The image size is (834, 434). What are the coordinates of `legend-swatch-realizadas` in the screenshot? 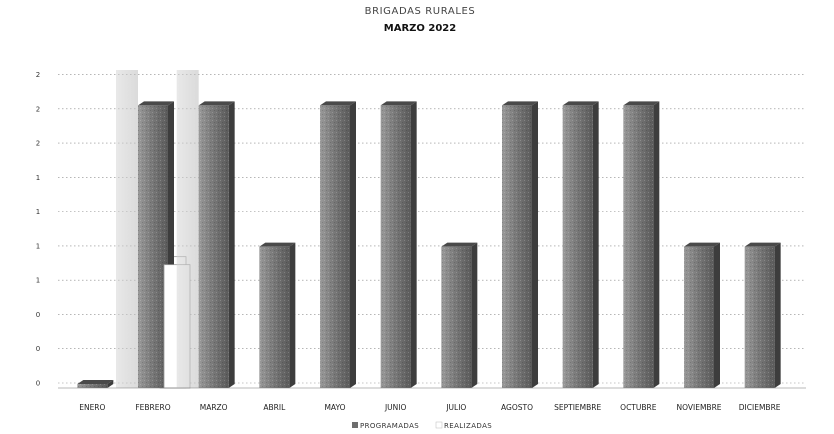 It's located at (439, 425).